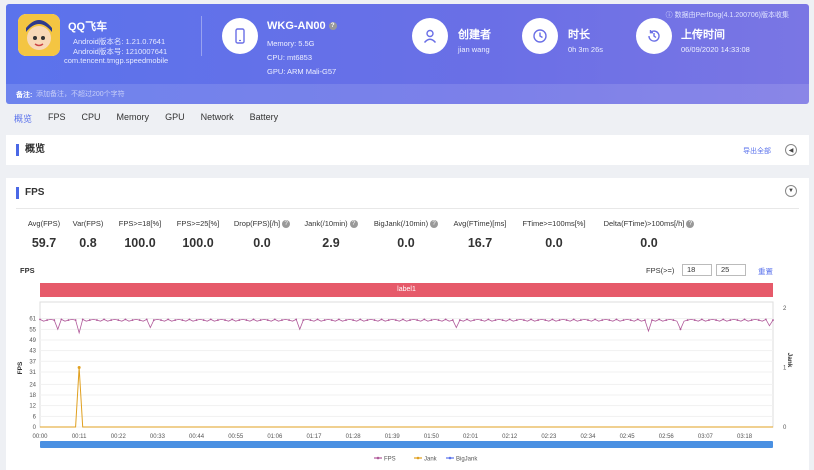 The width and height of the screenshot is (814, 470). I want to click on device-info-icon: ?, so click(332, 26).